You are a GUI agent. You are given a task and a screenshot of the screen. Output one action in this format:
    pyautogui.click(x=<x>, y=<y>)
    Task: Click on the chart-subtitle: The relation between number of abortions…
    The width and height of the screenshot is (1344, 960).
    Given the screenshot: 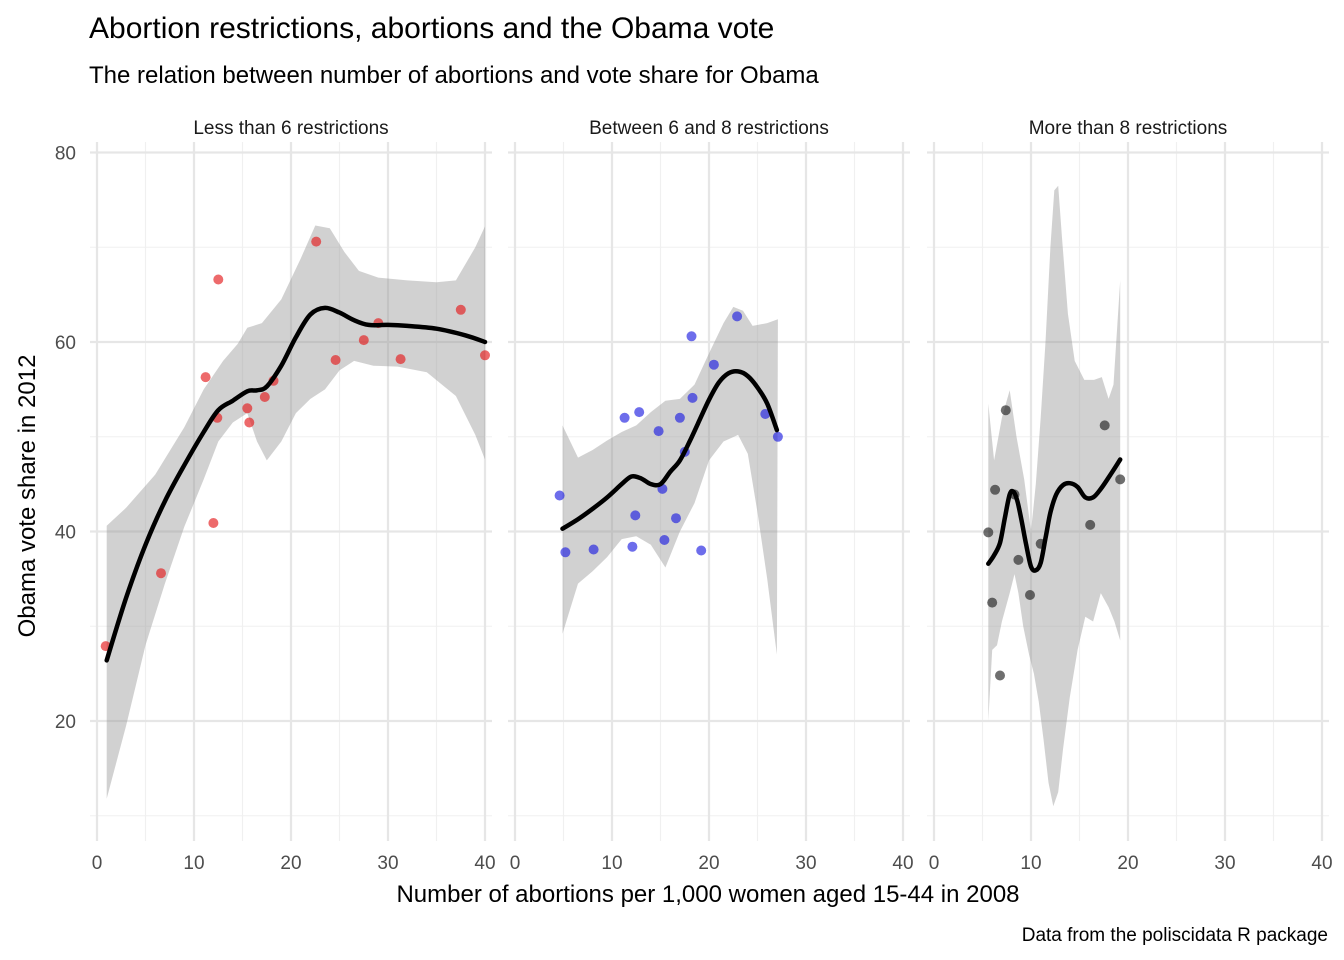 What is the action you would take?
    pyautogui.click(x=454, y=75)
    